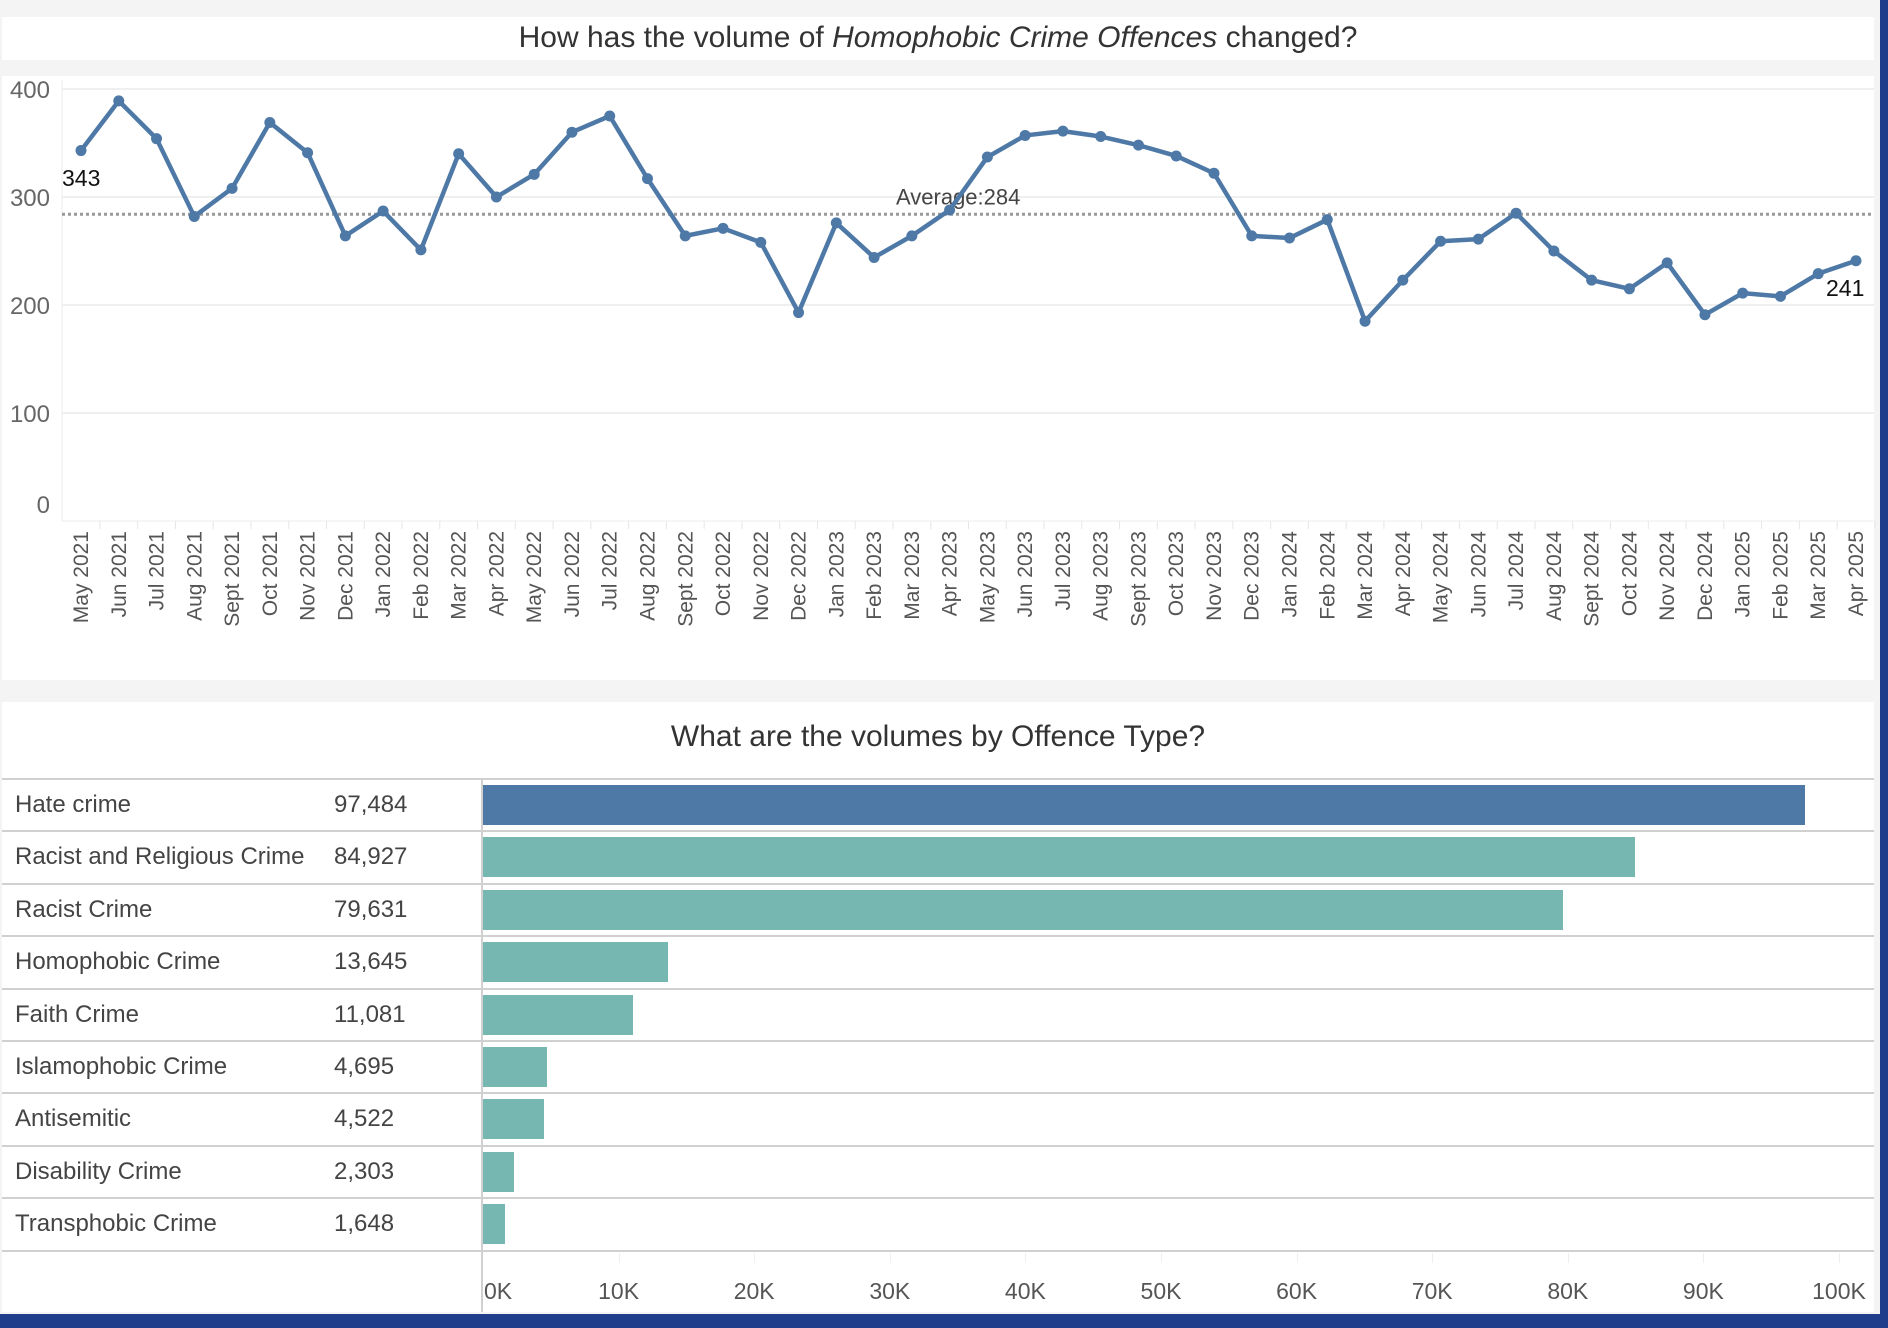 The width and height of the screenshot is (1888, 1328). I want to click on x-tick-label: Aug 2023, so click(1101, 576).